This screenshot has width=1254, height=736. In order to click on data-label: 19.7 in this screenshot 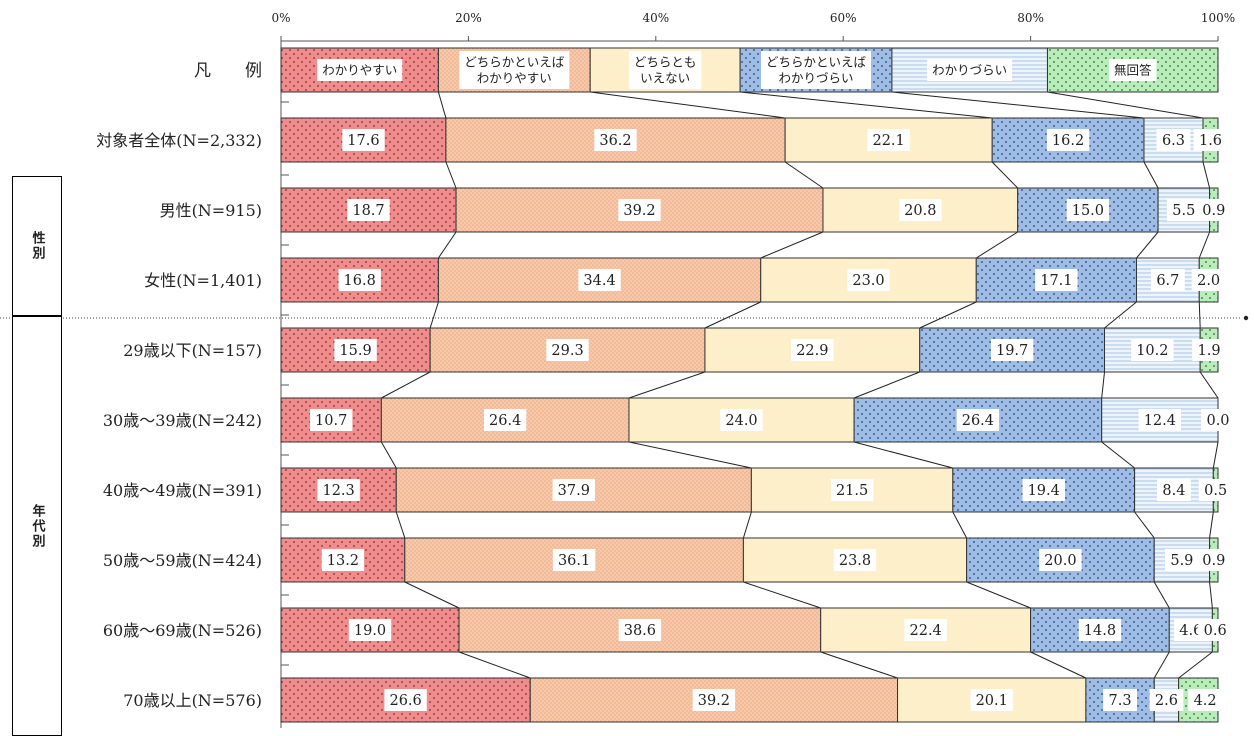, I will do `click(1012, 351)`.